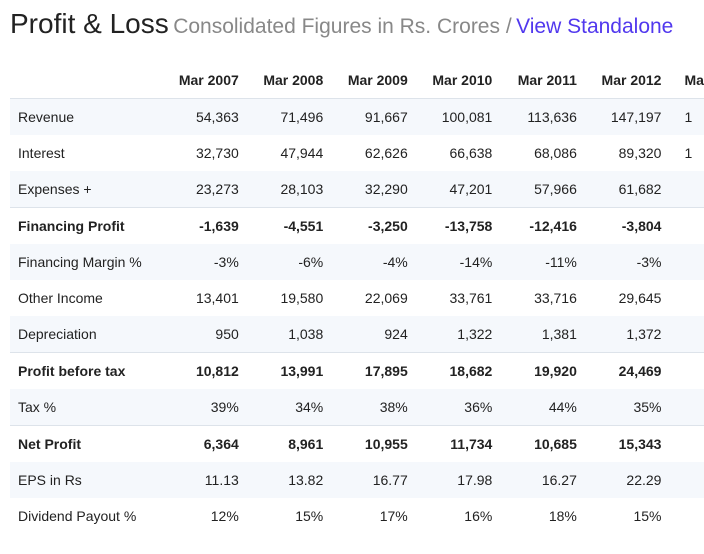 Image resolution: width=704 pixels, height=554 pixels. I want to click on cell-value: 91,667, so click(365, 116).